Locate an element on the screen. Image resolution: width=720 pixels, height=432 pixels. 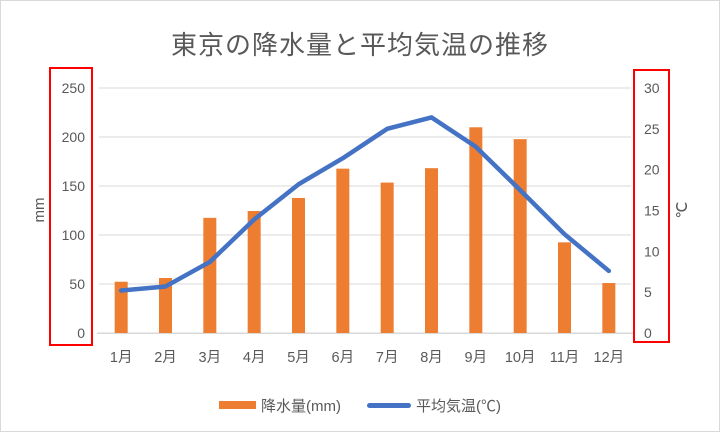
right-axis-tick-label: 0 is located at coordinates (648, 333).